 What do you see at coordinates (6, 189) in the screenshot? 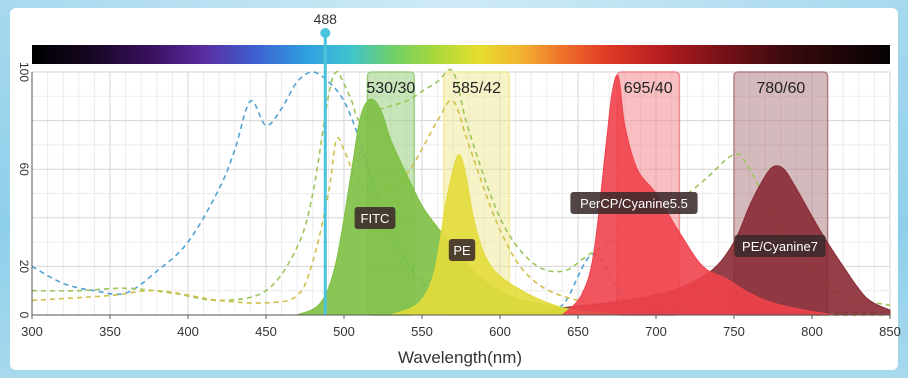
I see `frame-left` at bounding box center [6, 189].